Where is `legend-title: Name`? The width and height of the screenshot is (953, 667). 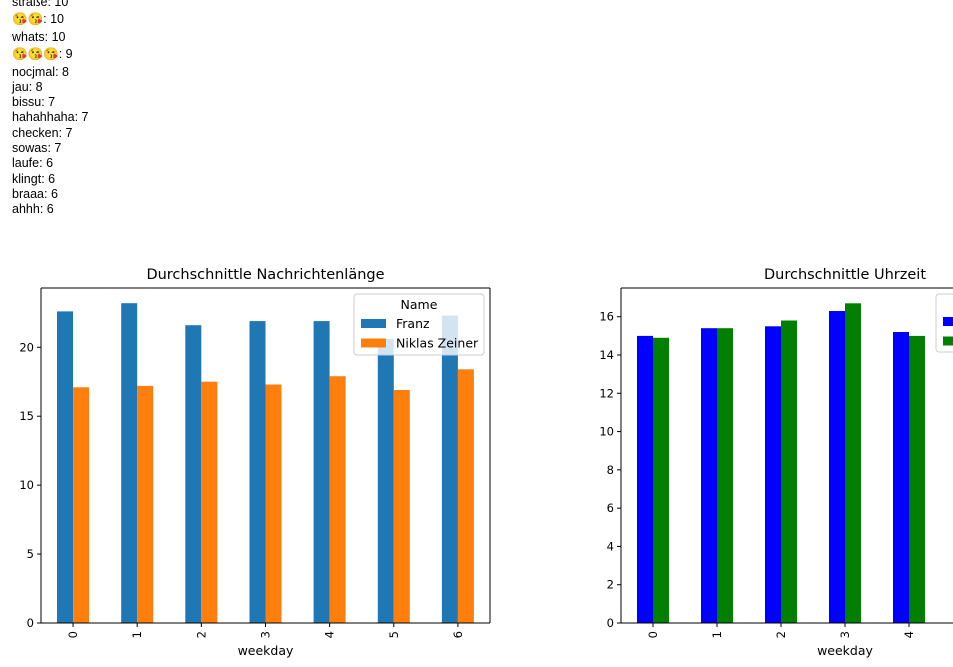
legend-title: Name is located at coordinates (419, 304).